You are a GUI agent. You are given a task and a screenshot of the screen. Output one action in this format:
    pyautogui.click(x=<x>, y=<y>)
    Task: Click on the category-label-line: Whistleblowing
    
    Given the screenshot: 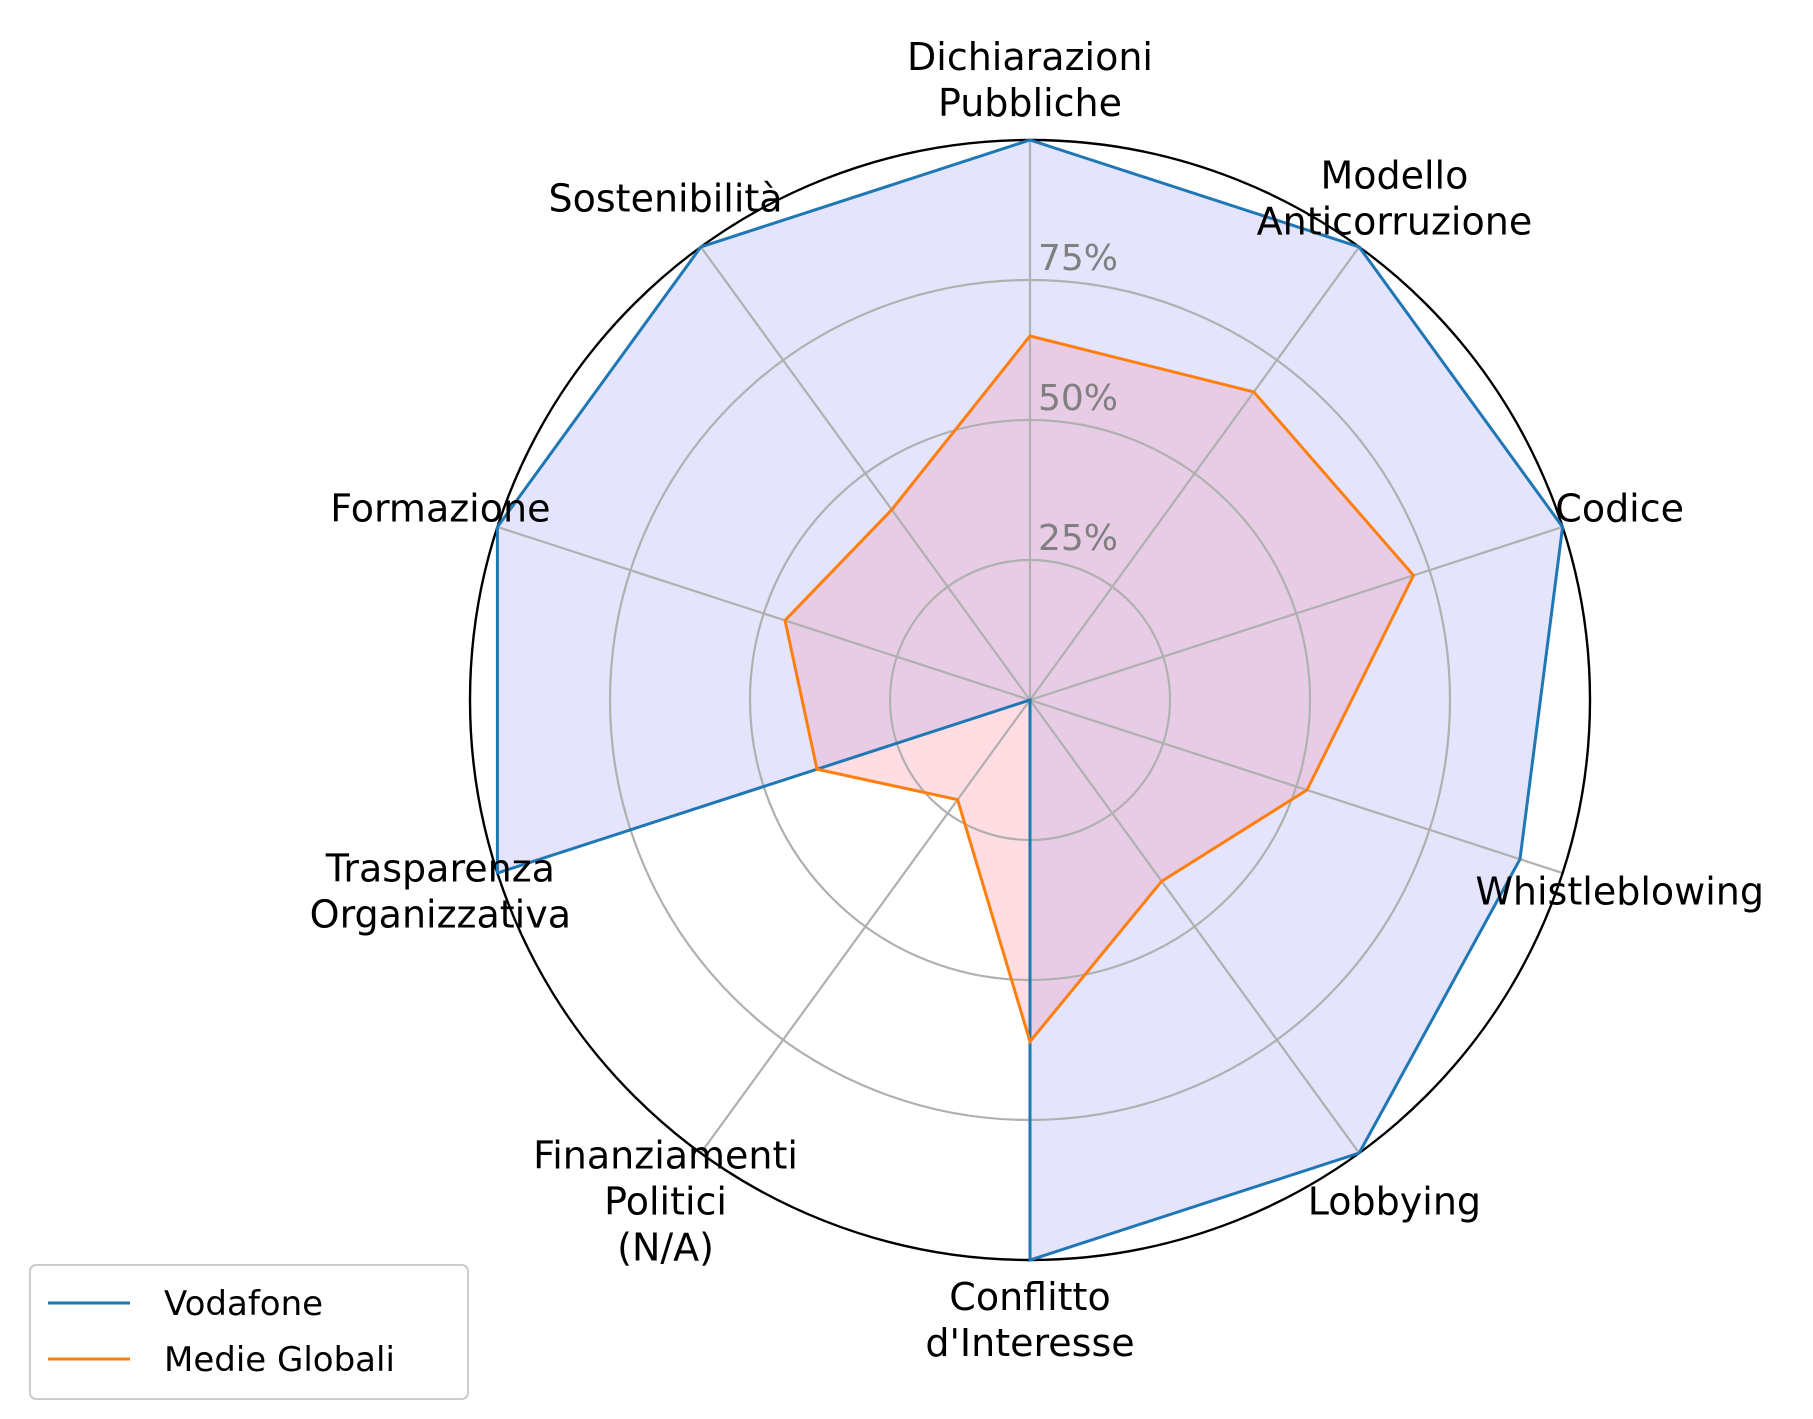 What is the action you would take?
    pyautogui.click(x=1619, y=892)
    